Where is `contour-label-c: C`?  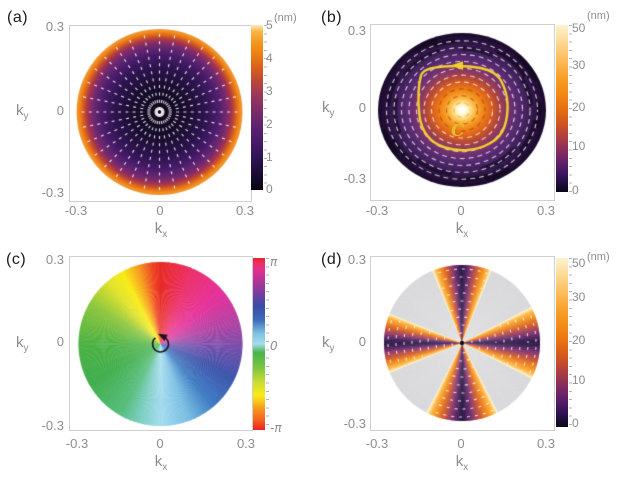
contour-label-c: C is located at coordinates (458, 131).